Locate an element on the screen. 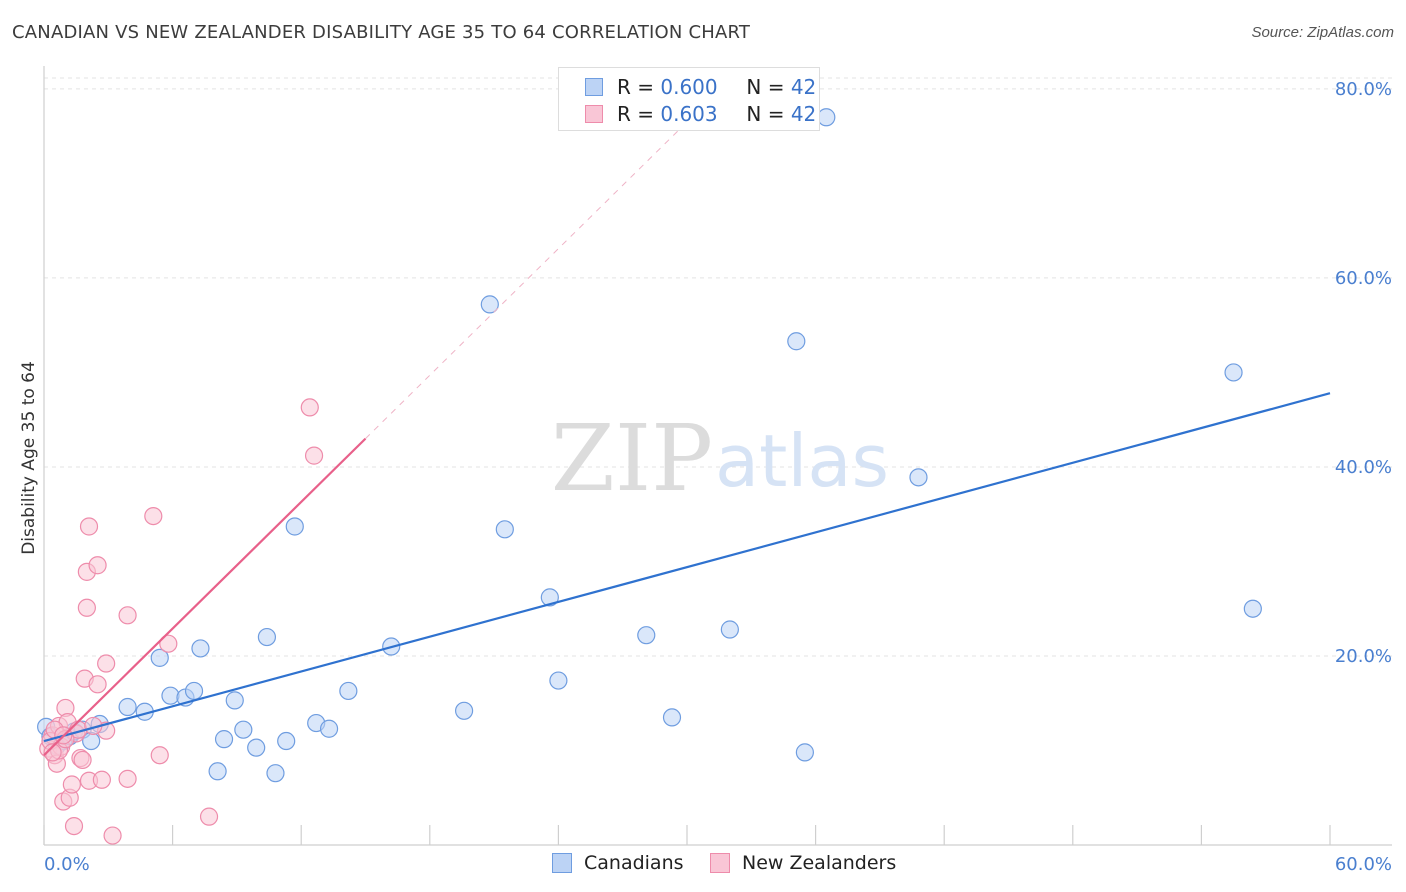  legend-row-new-zealanders: R = 0.603 N = 42 is located at coordinates (700, 114).